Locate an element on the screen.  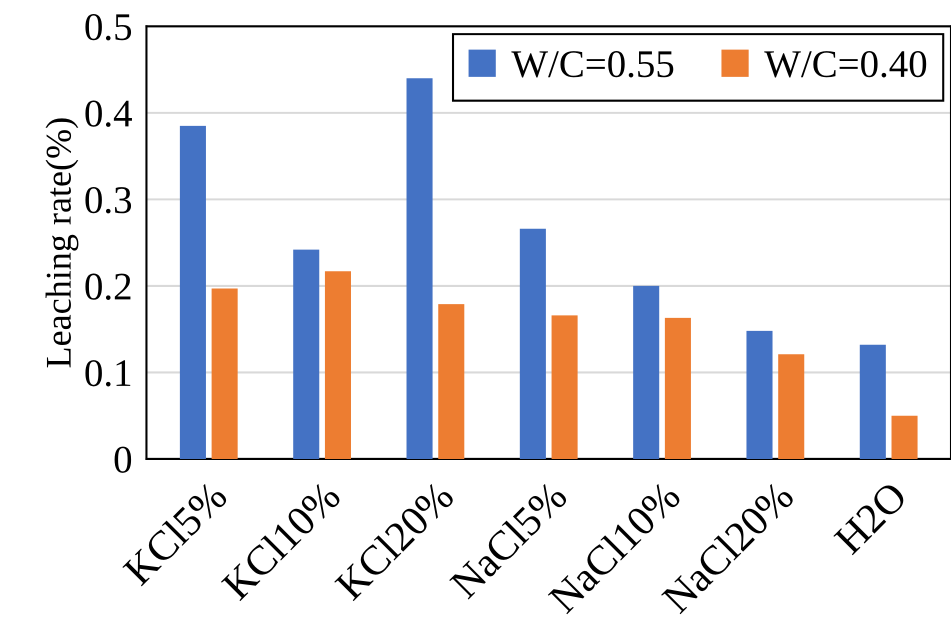
legend-label: W/C=0.40 is located at coordinates (845, 64).